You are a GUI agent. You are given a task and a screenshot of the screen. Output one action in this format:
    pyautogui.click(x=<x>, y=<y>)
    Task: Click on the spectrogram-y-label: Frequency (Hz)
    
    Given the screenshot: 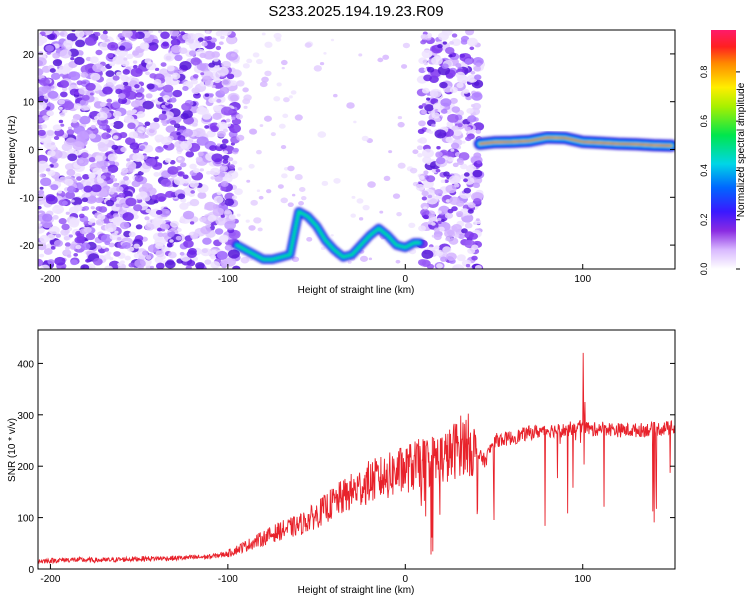 What is the action you would take?
    pyautogui.click(x=12, y=150)
    